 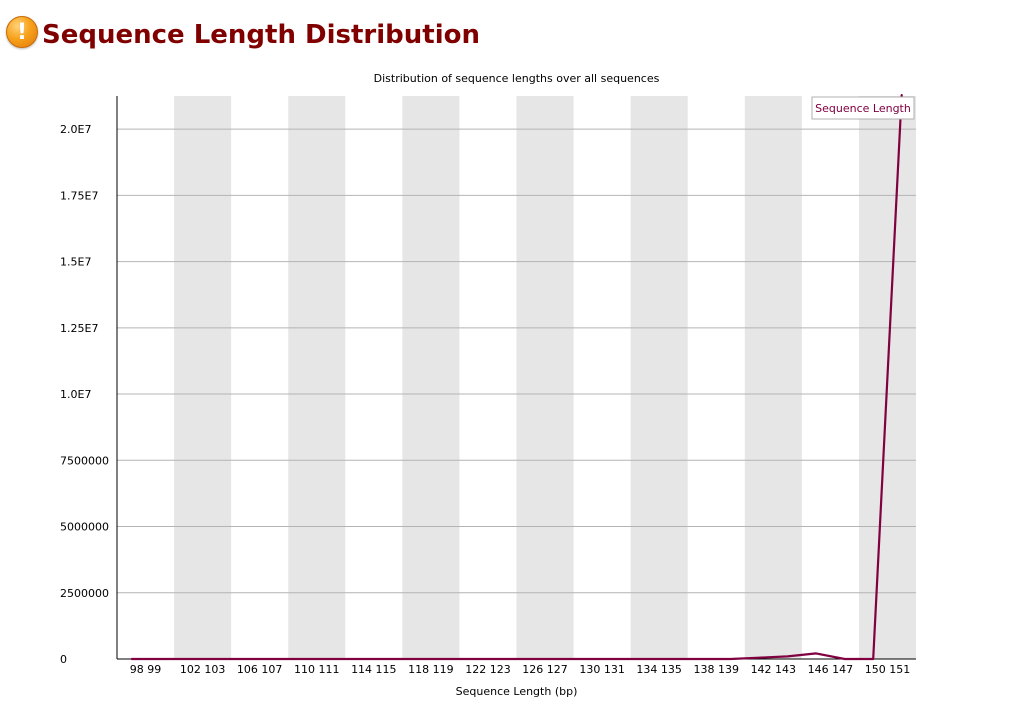 What do you see at coordinates (488, 669) in the screenshot?
I see `x-tick-label: 122 123` at bounding box center [488, 669].